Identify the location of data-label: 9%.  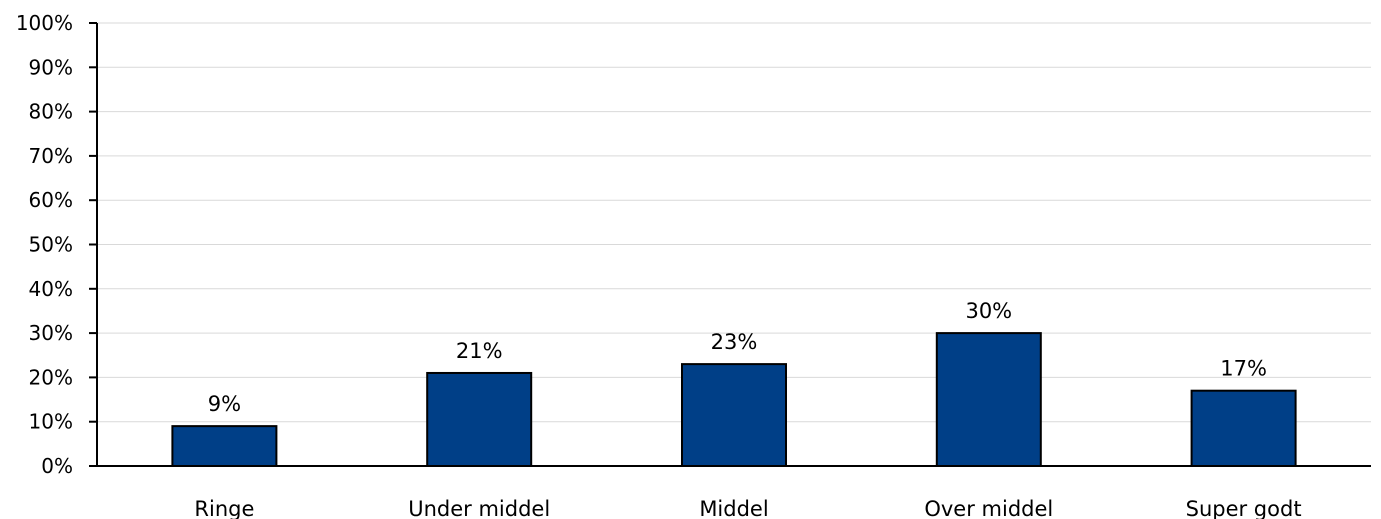
(224, 404).